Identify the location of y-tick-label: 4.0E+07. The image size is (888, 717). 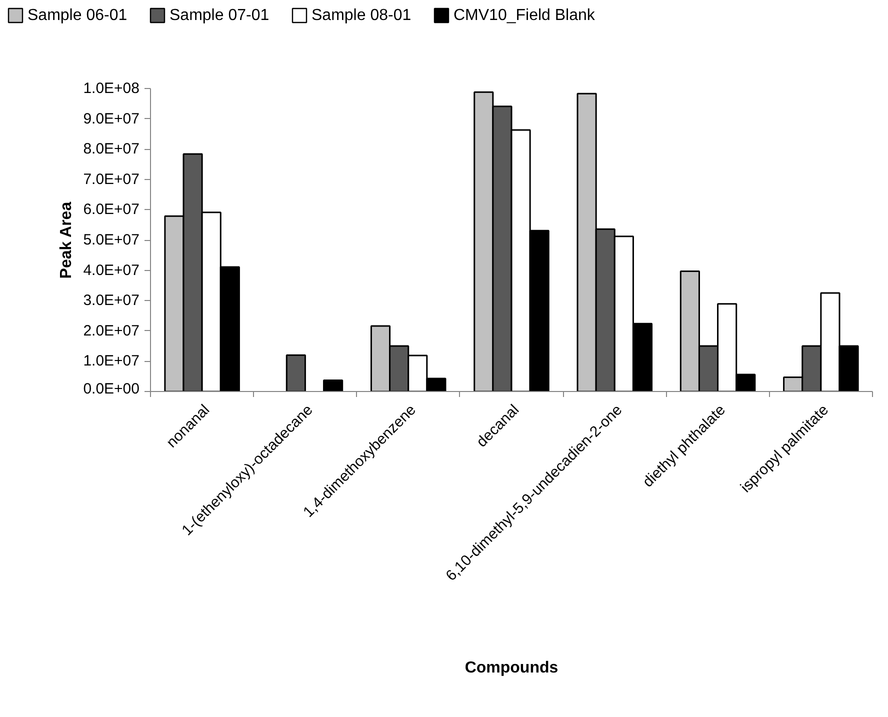
(111, 270).